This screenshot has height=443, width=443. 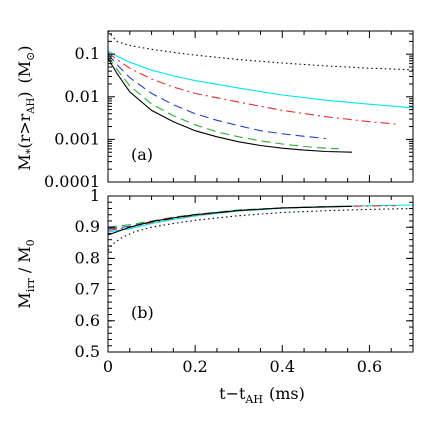 What do you see at coordinates (26, 107) in the screenshot?
I see `panel-a-ylabel: M*(r>rAH)(M⊙)` at bounding box center [26, 107].